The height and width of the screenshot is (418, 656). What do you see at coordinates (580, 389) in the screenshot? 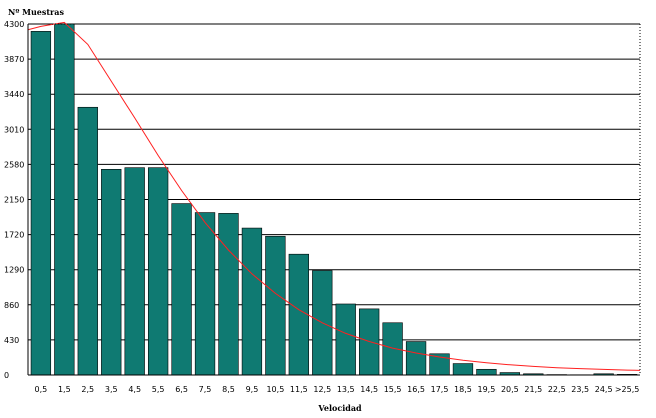
I see `x-tick-label: 23,5` at bounding box center [580, 389].